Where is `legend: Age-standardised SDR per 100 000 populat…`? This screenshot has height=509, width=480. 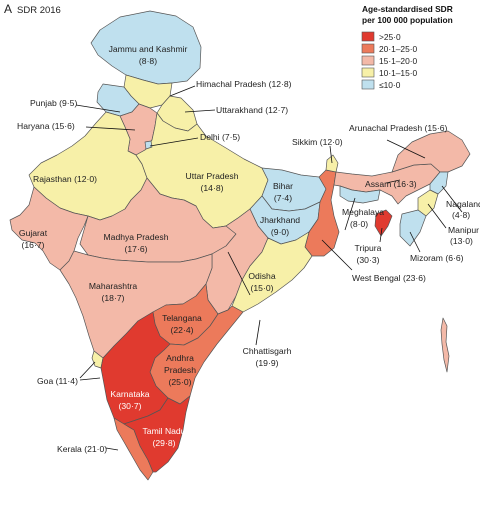
legend: Age-standardised SDR per 100 000 populat… is located at coordinates (407, 47).